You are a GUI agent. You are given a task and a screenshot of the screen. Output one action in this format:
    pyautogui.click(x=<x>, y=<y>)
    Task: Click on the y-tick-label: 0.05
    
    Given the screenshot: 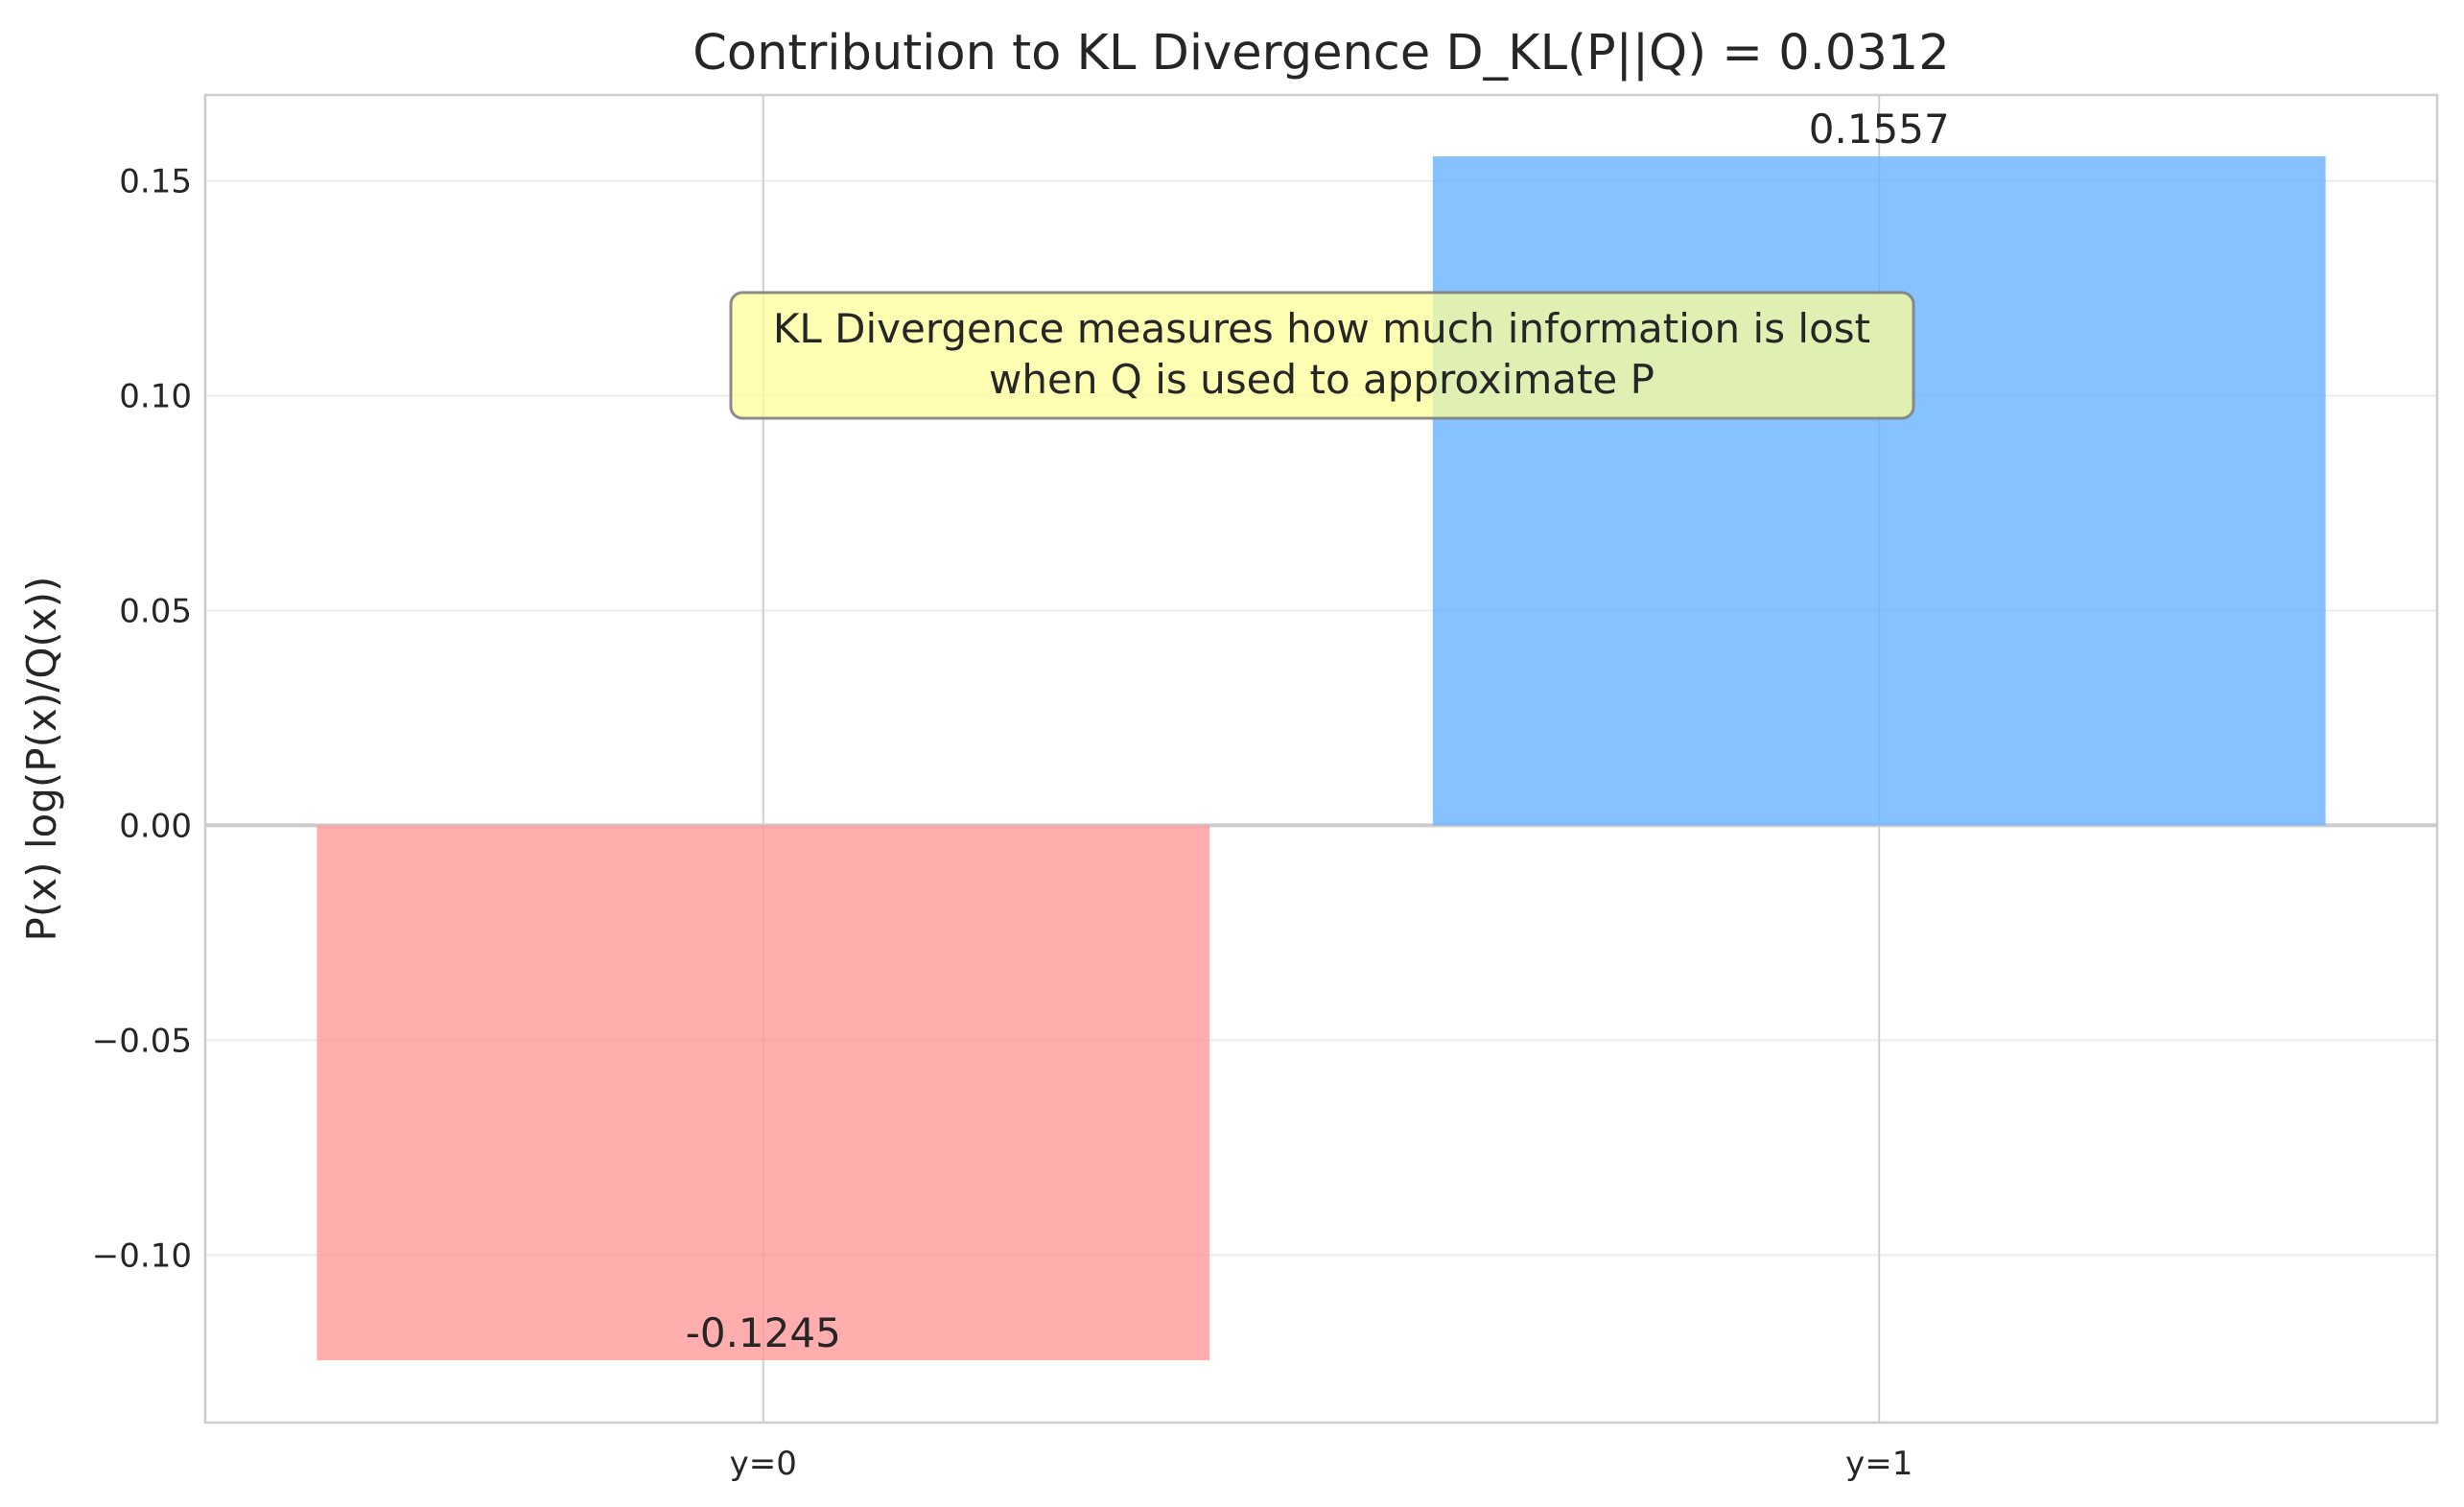 What is the action you would take?
    pyautogui.click(x=155, y=611)
    